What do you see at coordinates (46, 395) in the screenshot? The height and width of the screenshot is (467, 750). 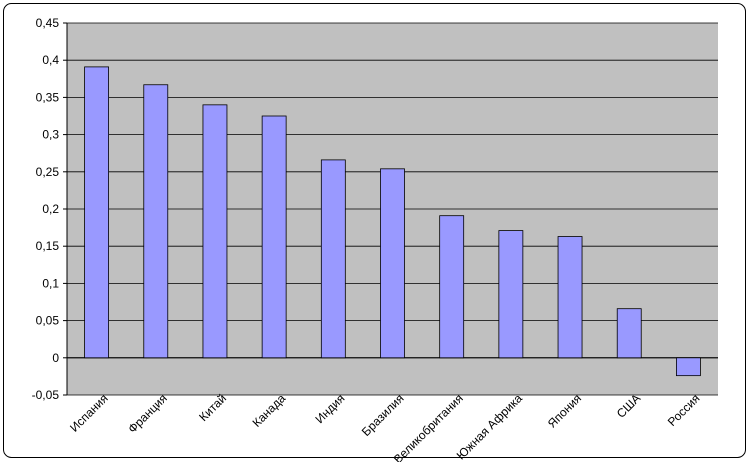 I see `y-tick-label: -0,05` at bounding box center [46, 395].